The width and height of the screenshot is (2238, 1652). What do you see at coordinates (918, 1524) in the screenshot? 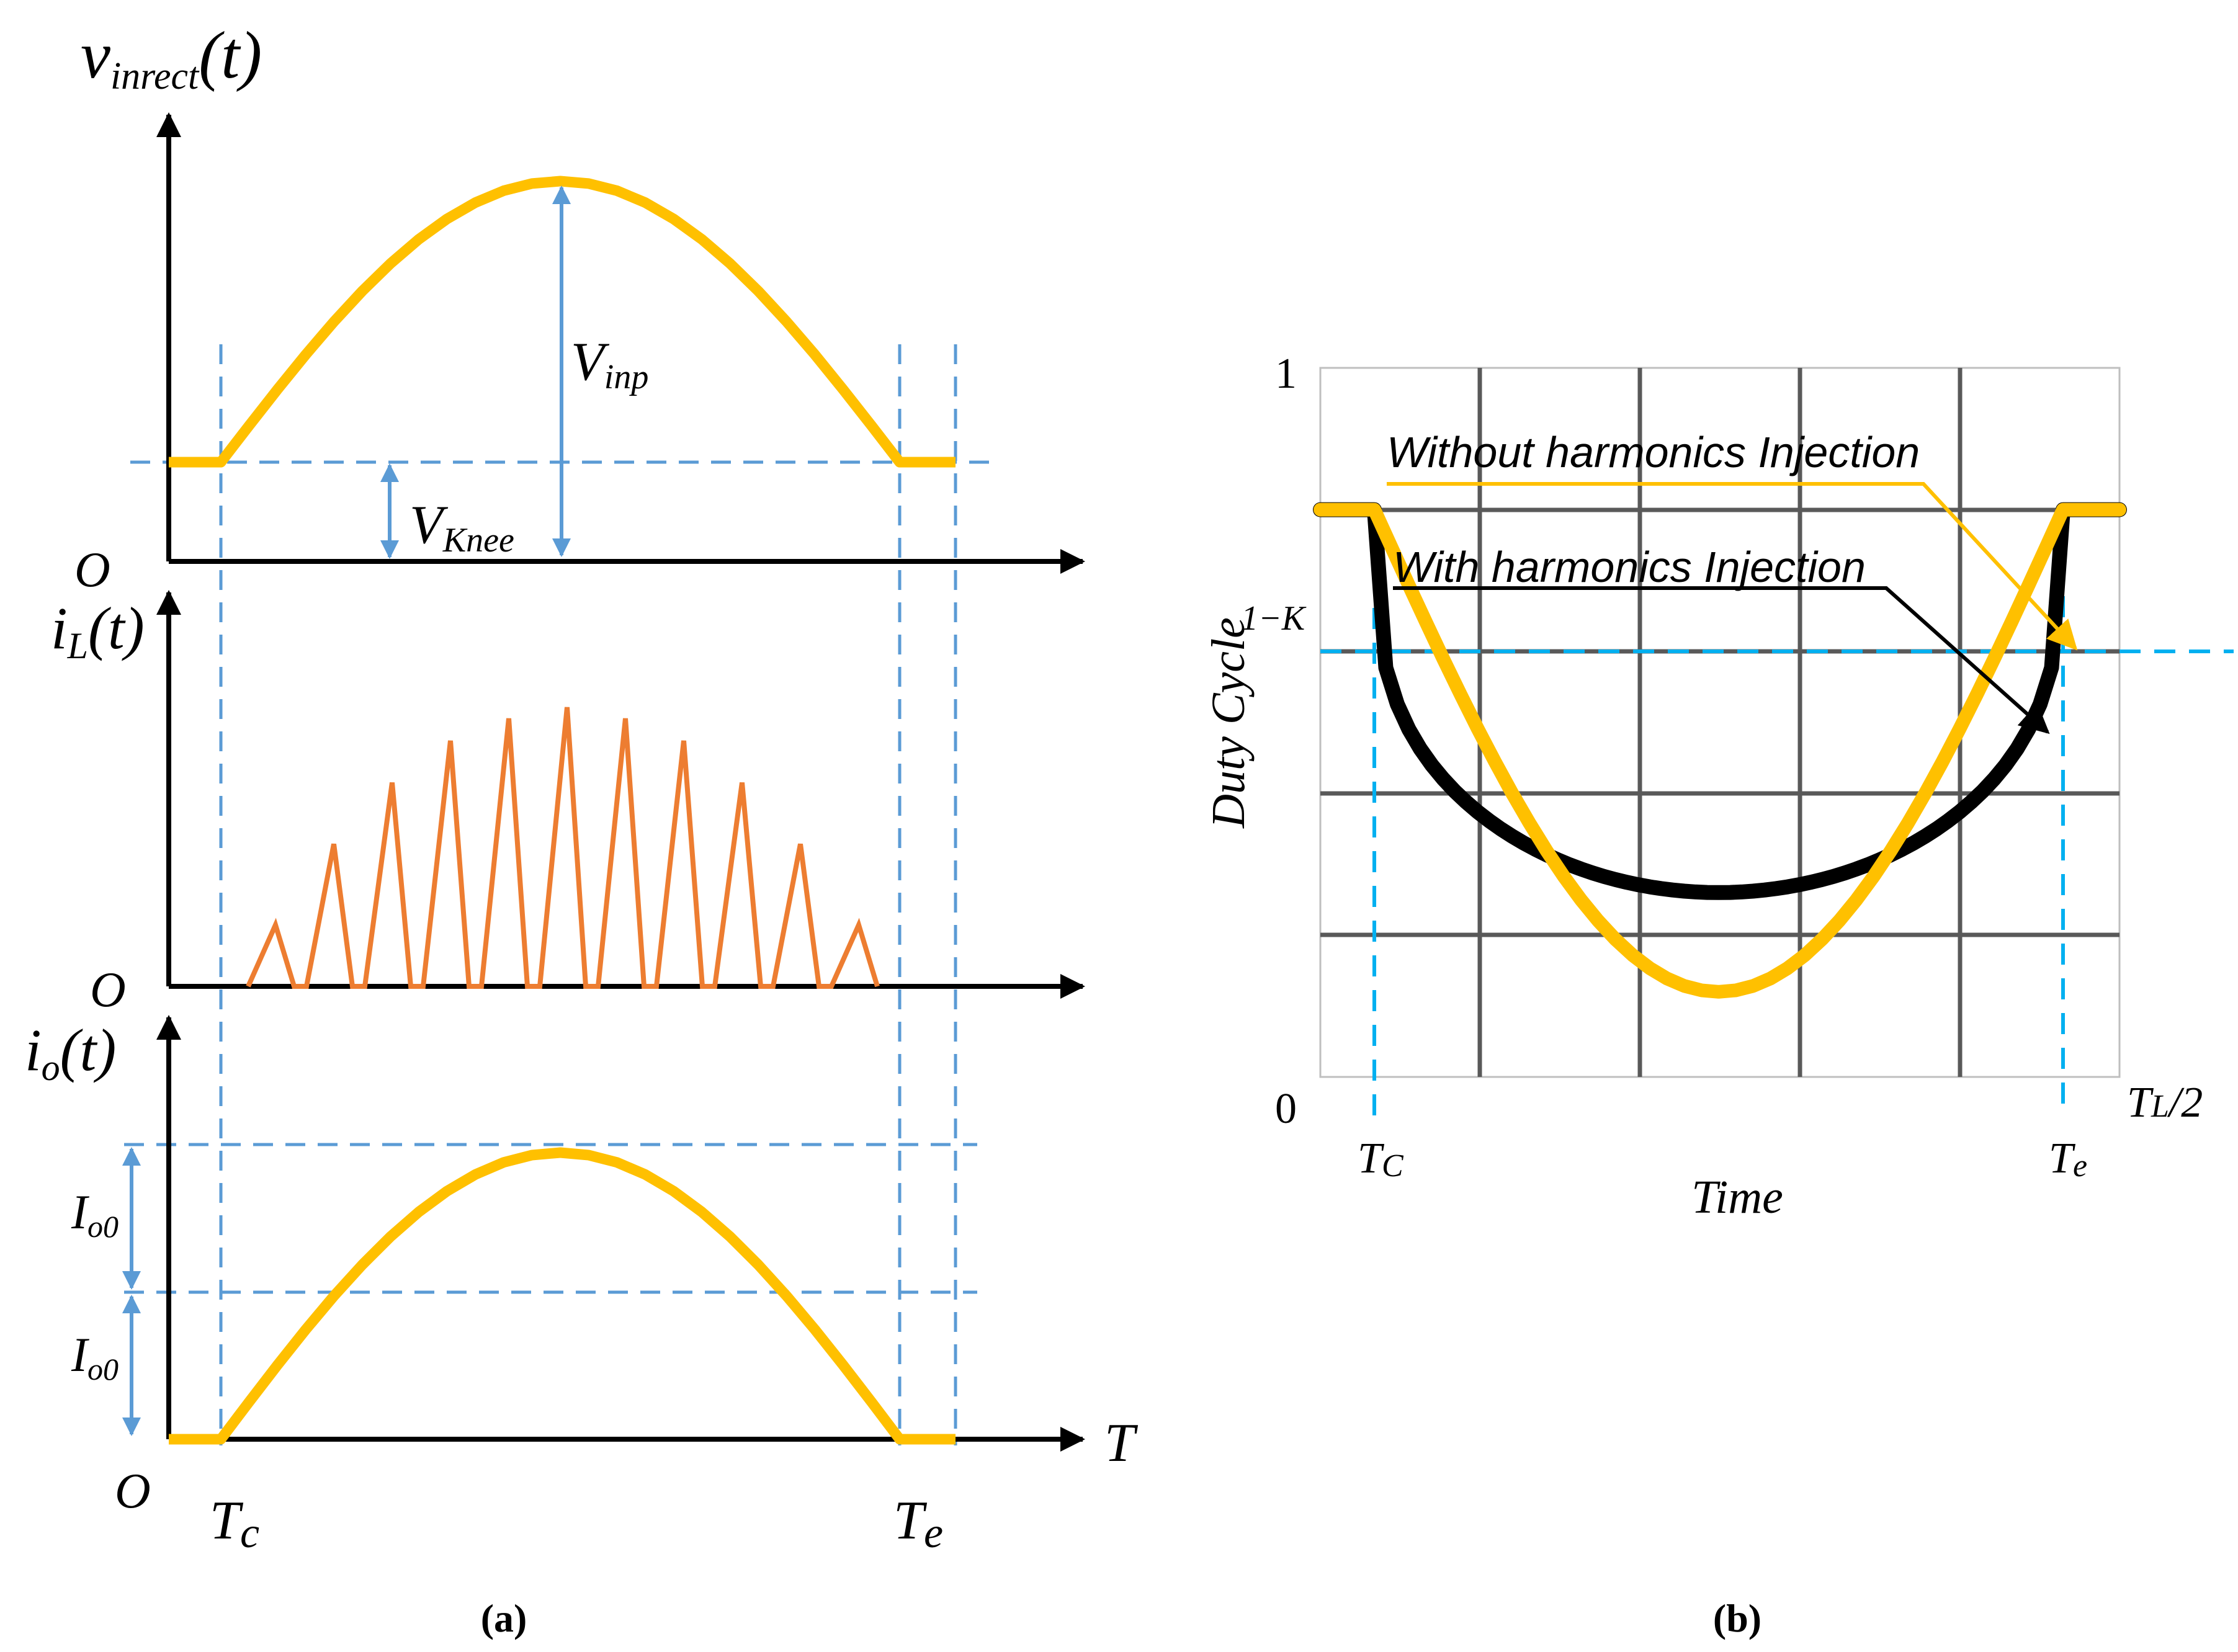
I see `te-label: Te` at bounding box center [918, 1524].